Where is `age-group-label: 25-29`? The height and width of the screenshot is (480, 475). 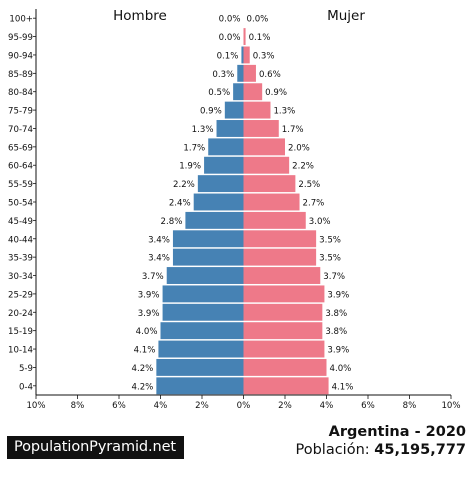
age-group-label: 25-29 is located at coordinates (20, 295).